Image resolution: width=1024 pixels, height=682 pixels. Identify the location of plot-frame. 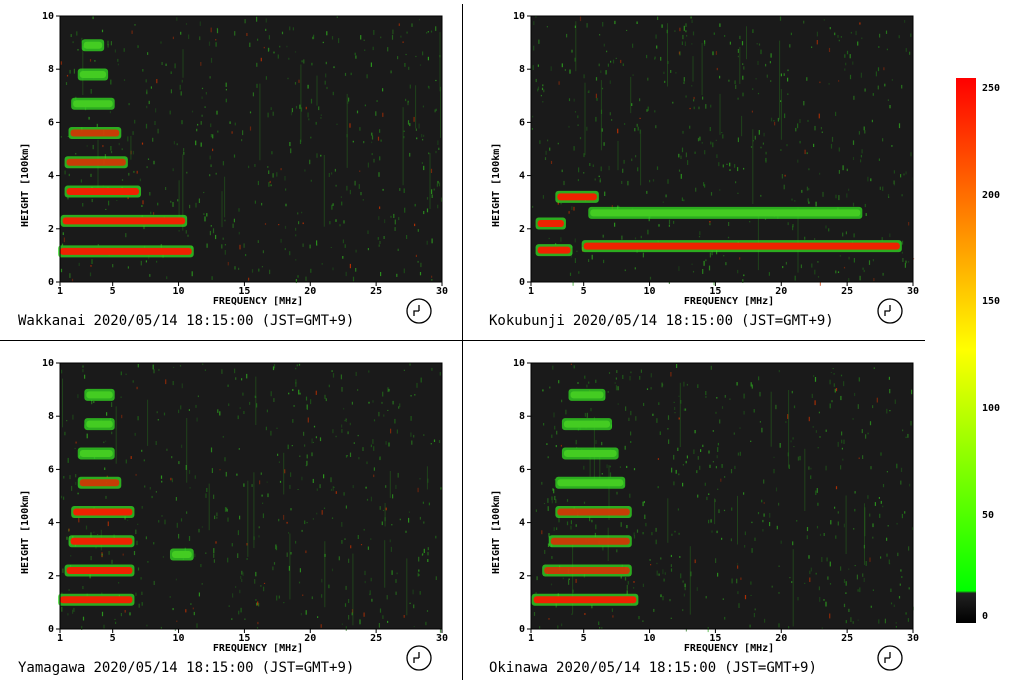
(251, 149).